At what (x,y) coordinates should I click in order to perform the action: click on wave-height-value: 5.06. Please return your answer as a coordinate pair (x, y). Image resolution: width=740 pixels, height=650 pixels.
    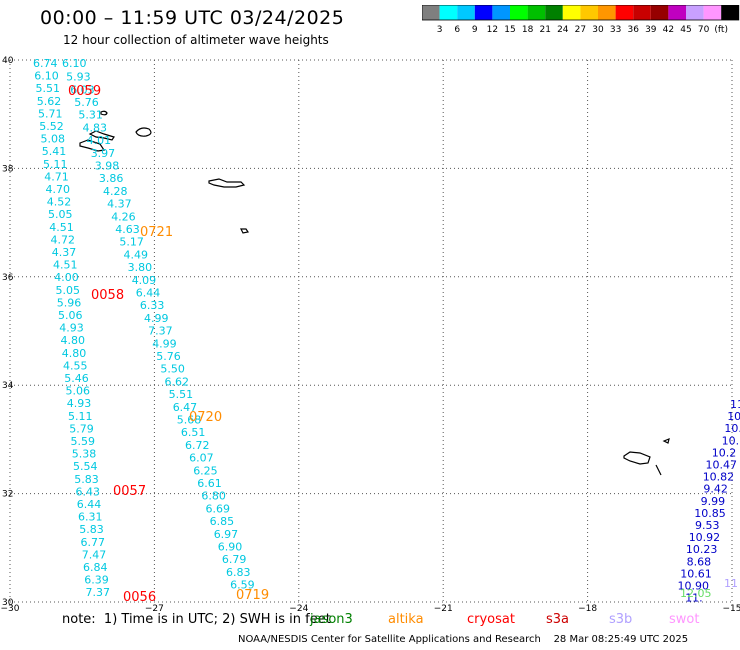
    Looking at the image, I should click on (70, 315).